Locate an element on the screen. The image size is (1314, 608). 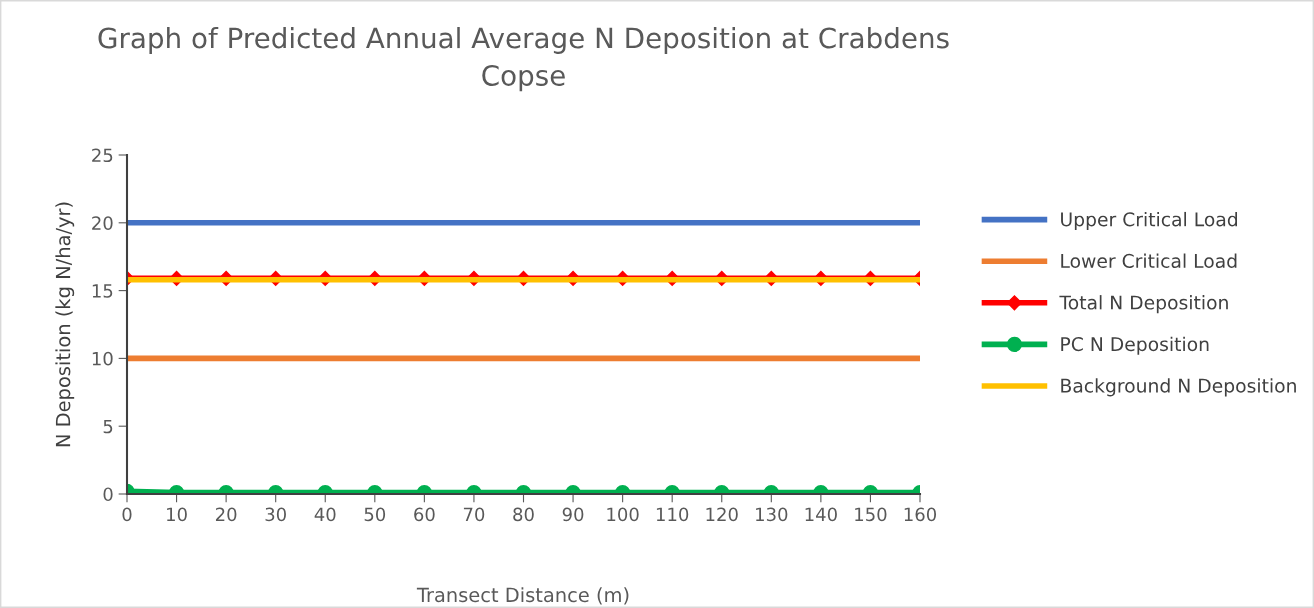
x-axis-title: Transect Distance (m) is located at coordinates (522, 596).